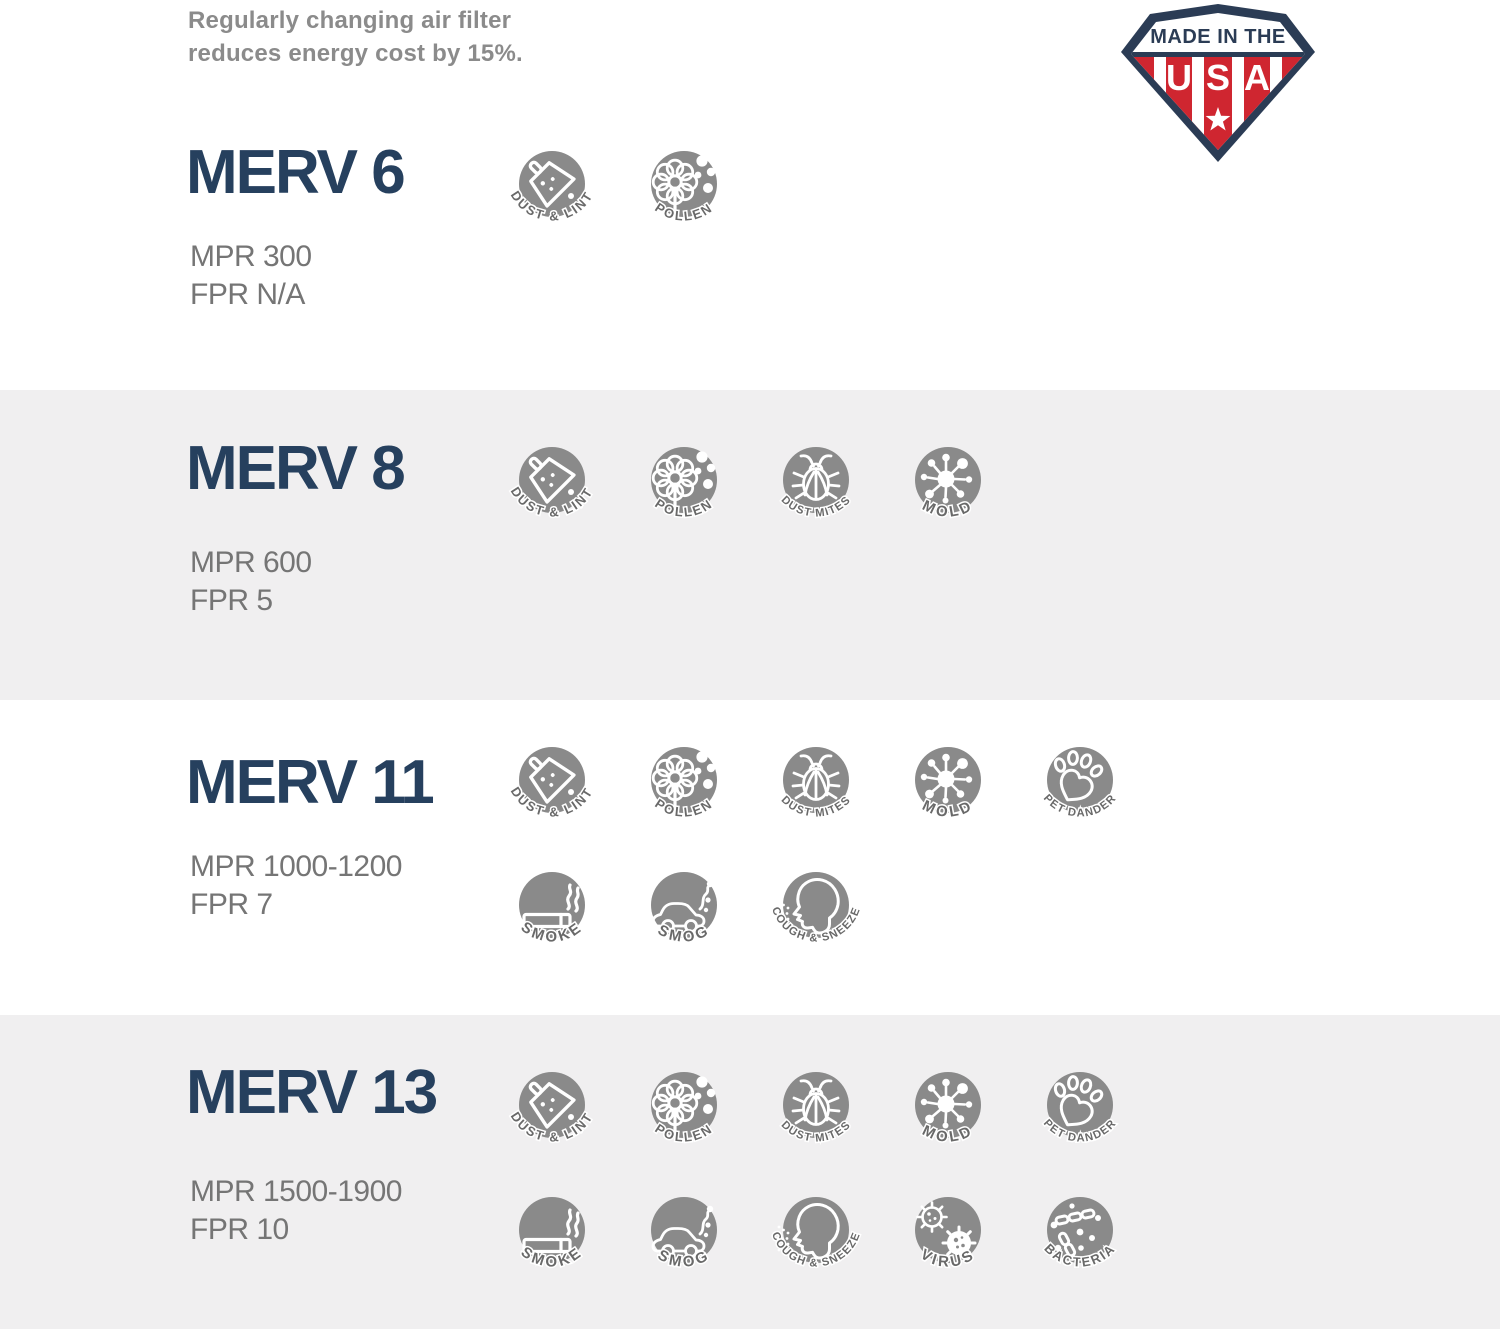  I want to click on merv-6-spec: MPR 300 FPR N/A, so click(251, 276).